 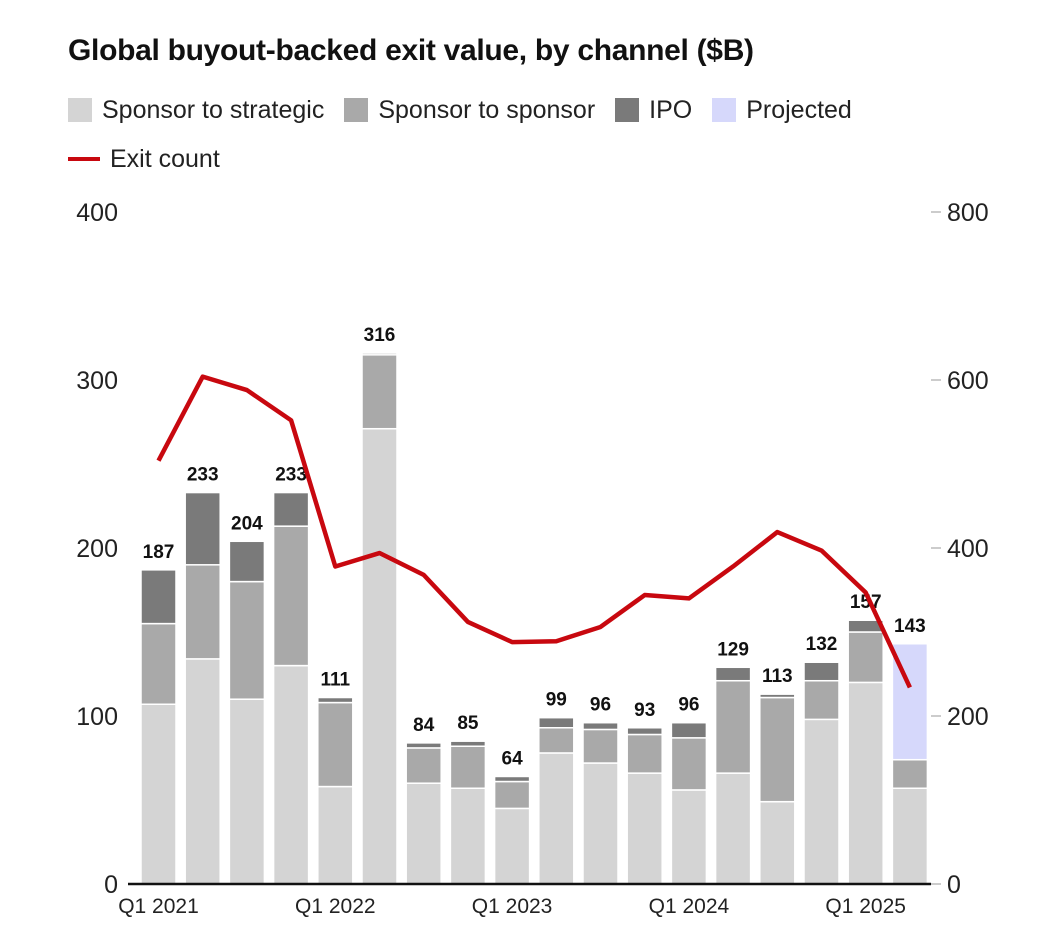 What do you see at coordinates (97, 381) in the screenshot?
I see `y-left-tick-label: 300` at bounding box center [97, 381].